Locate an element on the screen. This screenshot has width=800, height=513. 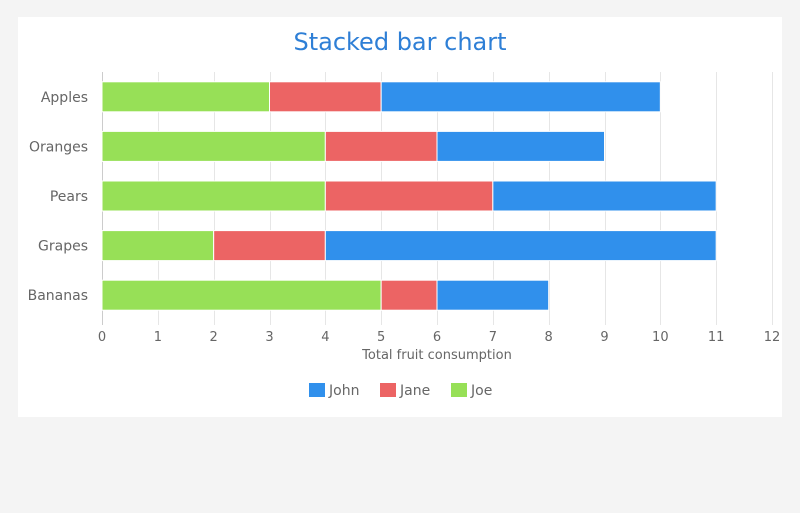
bar-jane-pears is located at coordinates (409, 196).